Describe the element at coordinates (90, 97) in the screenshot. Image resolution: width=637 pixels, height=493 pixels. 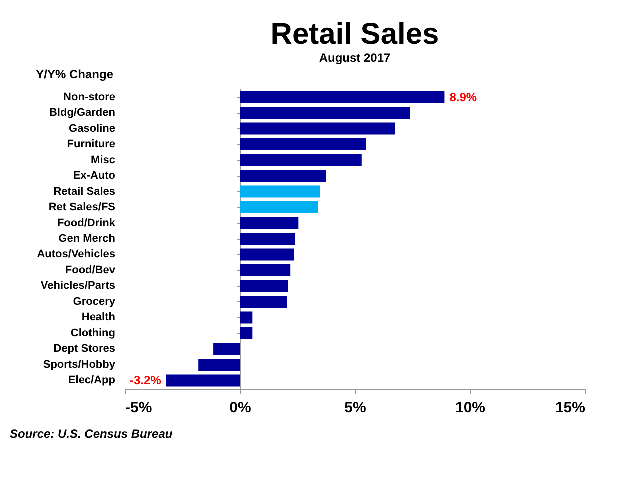
I see `y-tick-label: Non-store` at that location.